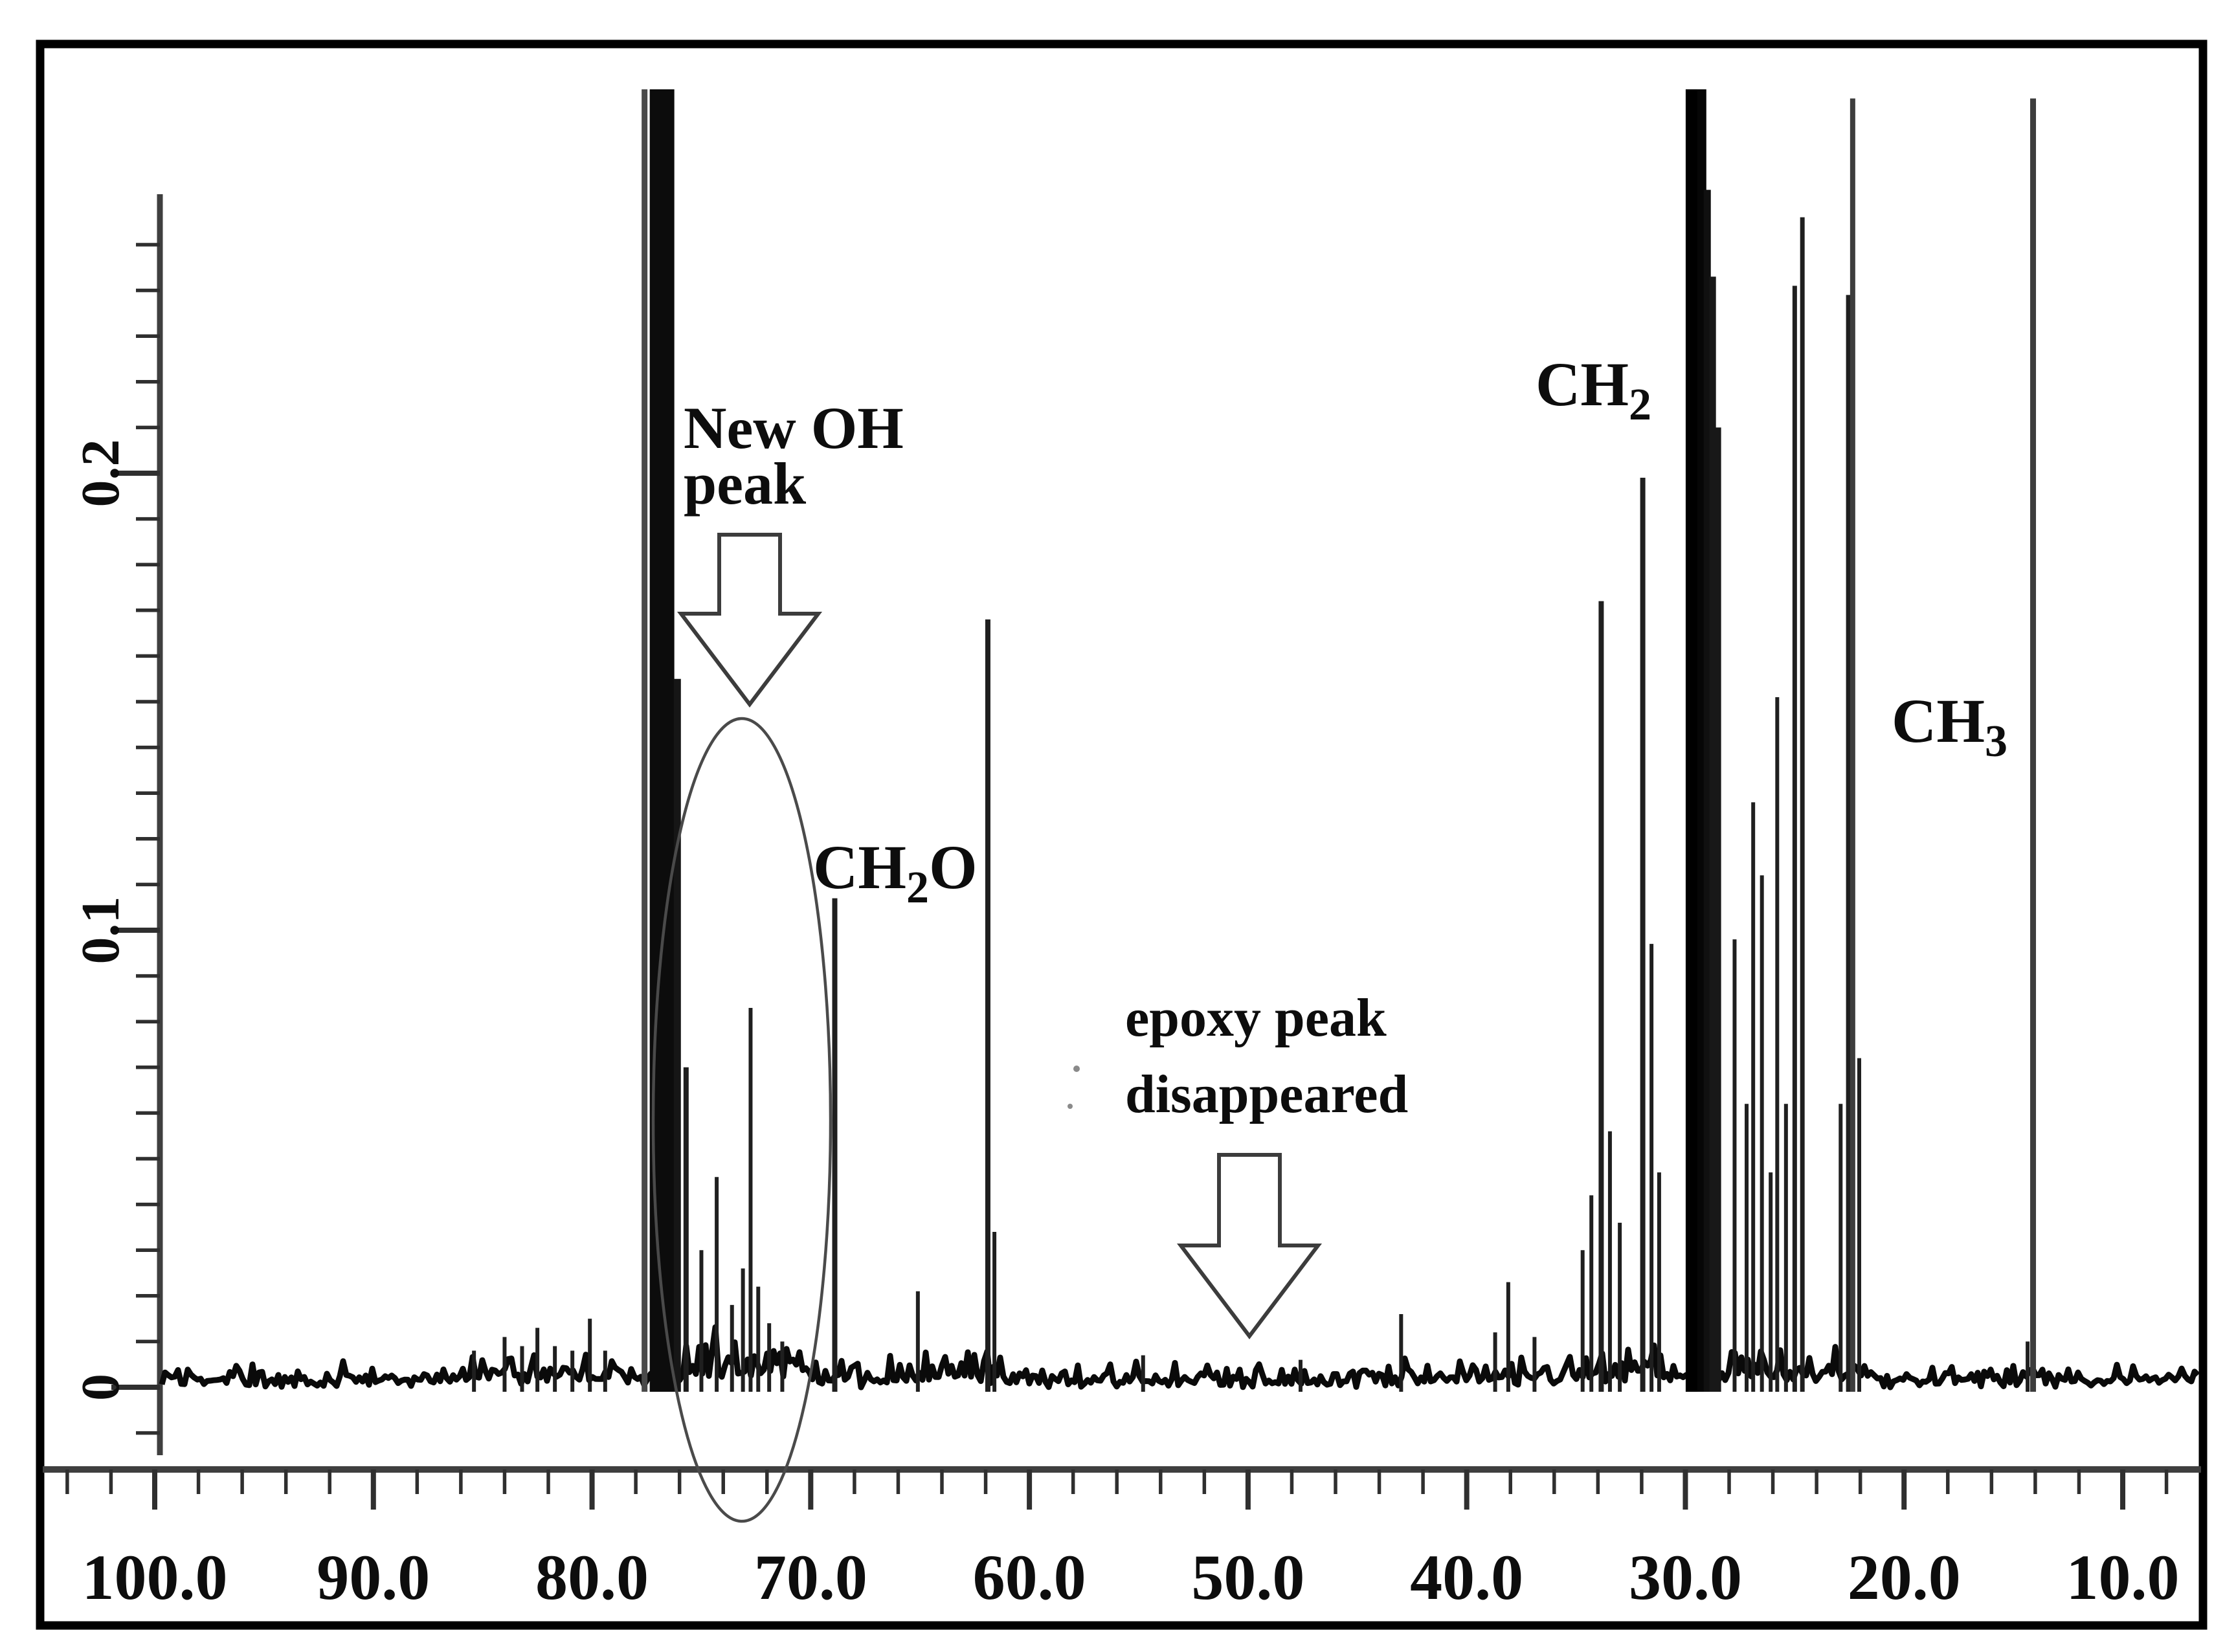 This screenshot has width=2236, height=1652. I want to click on x-tick-label: 40.0, so click(1466, 1577).